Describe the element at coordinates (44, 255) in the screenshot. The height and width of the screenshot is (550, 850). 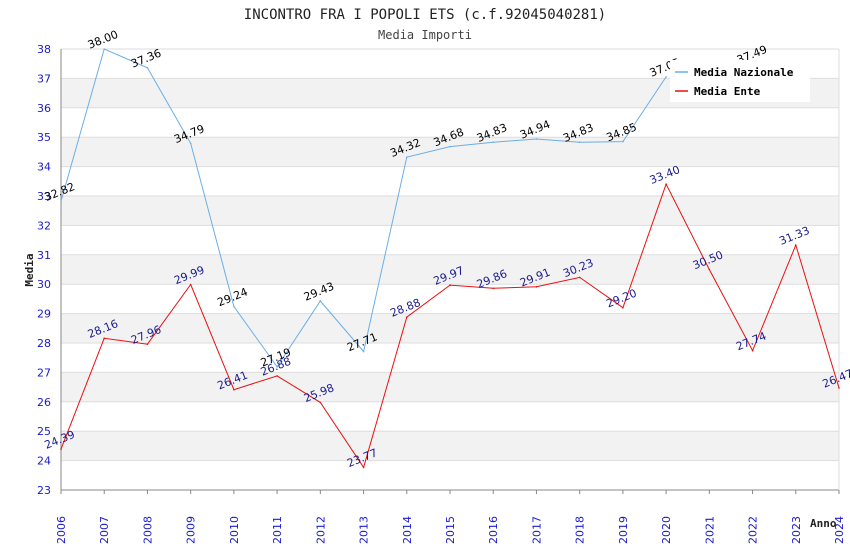
I see `y-tick-label: 31` at that location.